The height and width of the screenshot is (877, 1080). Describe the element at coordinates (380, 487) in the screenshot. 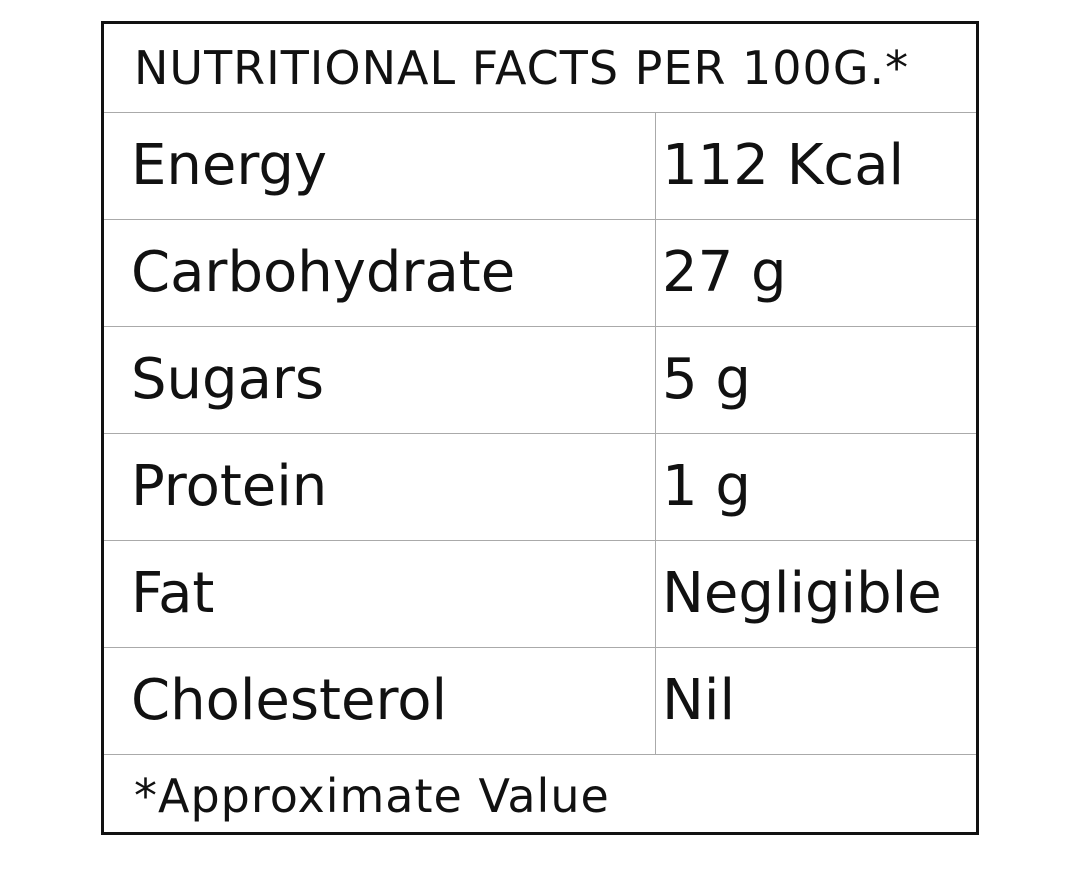

I see `nutrient-name: Protein` at that location.